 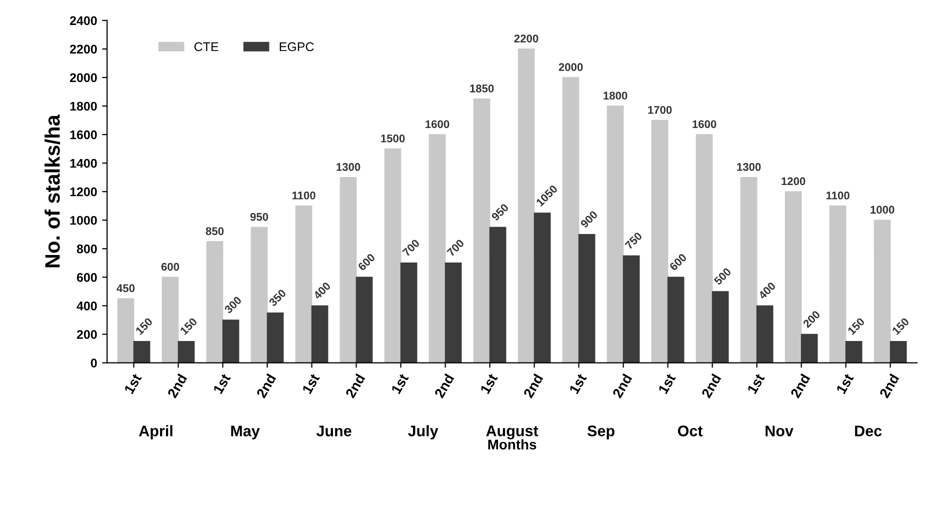 I want to click on data-label: 400, so click(x=767, y=291).